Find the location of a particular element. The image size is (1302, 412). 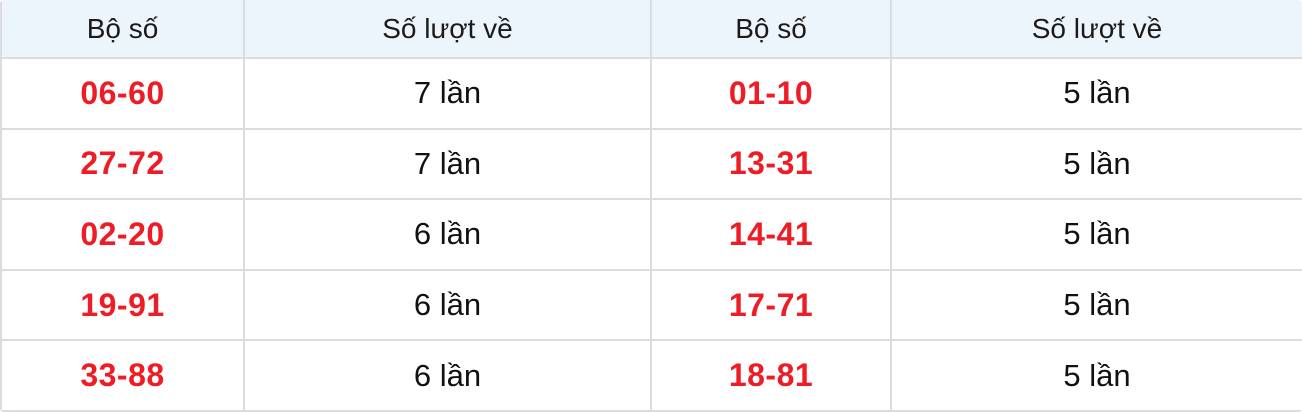

col-header-pair-right: Bộ số is located at coordinates (771, 29).